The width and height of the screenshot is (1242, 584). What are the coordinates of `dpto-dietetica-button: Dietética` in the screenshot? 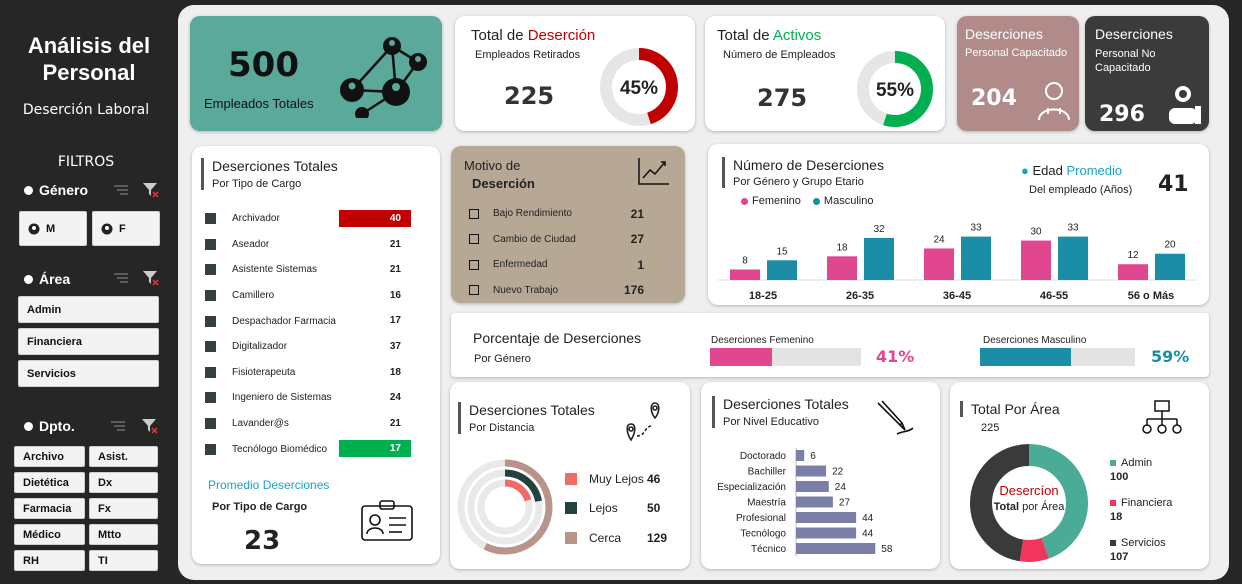 It's located at (49, 482).